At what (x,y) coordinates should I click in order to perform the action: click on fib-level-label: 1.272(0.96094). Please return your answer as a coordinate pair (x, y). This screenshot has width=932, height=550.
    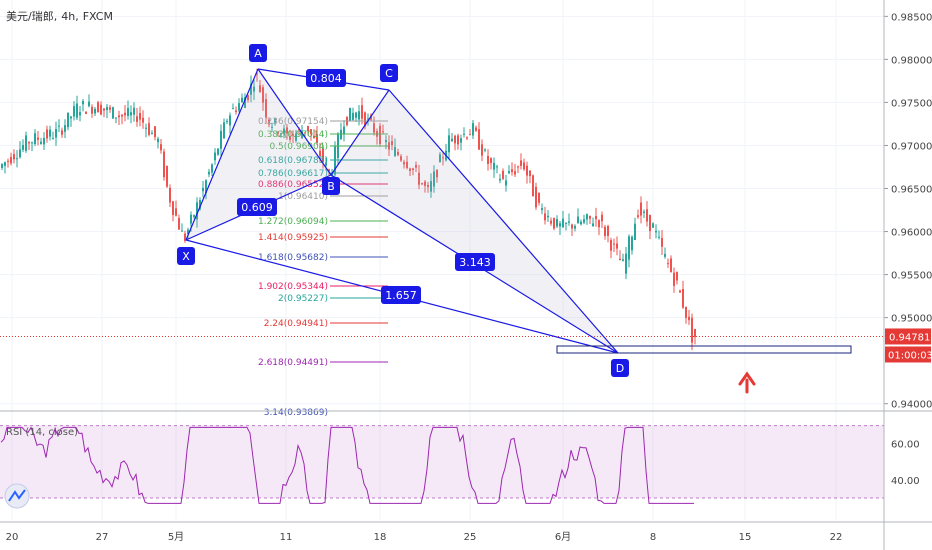
    Looking at the image, I should click on (293, 222).